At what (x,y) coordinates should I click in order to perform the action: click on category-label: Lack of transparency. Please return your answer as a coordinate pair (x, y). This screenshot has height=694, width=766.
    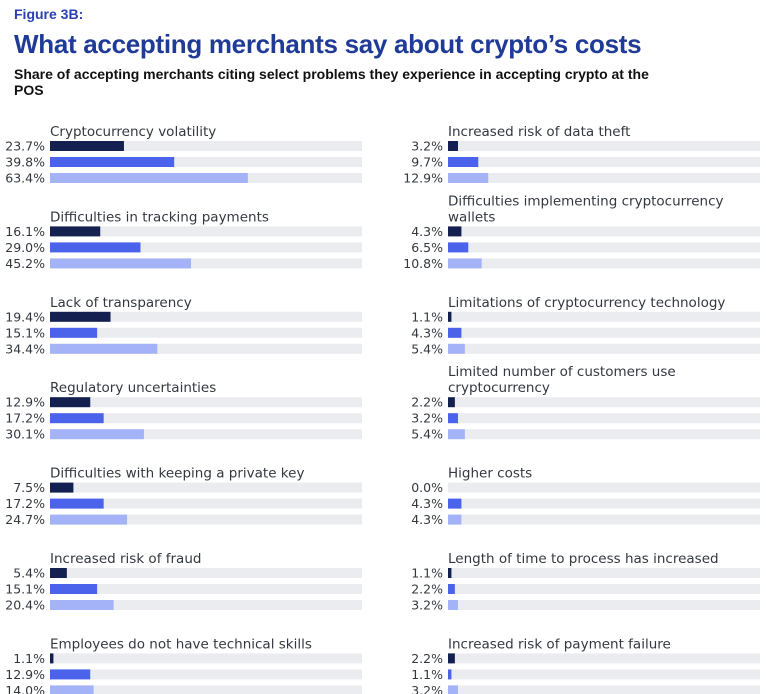
    Looking at the image, I should click on (121, 303).